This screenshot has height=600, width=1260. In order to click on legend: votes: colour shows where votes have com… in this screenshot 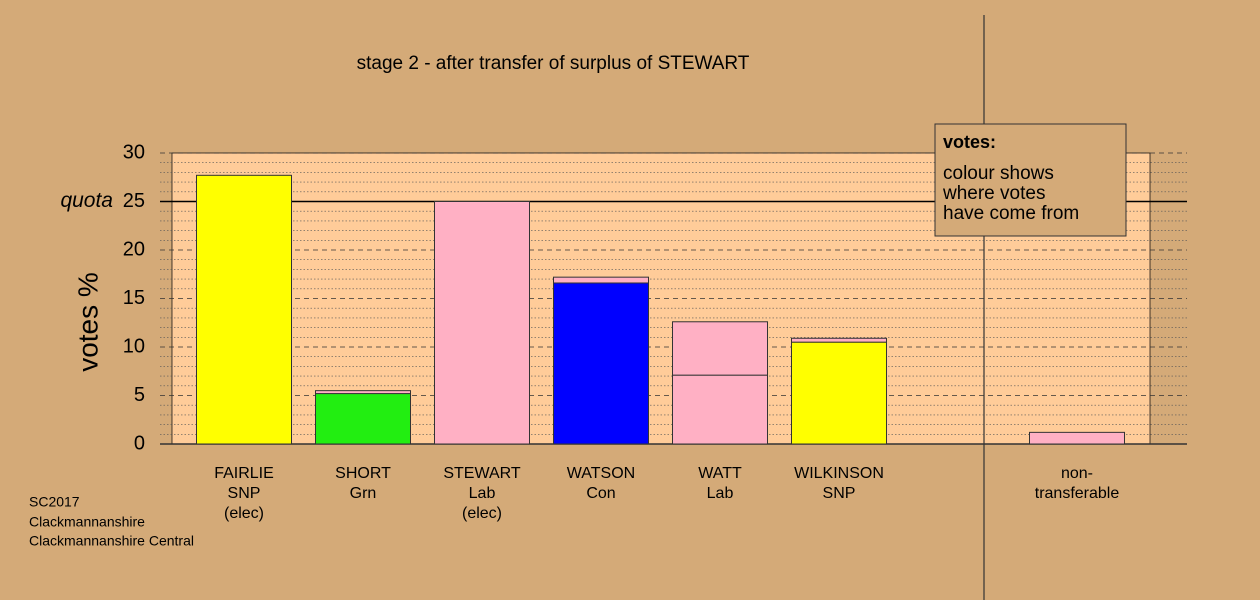, I will do `click(1030, 180)`.